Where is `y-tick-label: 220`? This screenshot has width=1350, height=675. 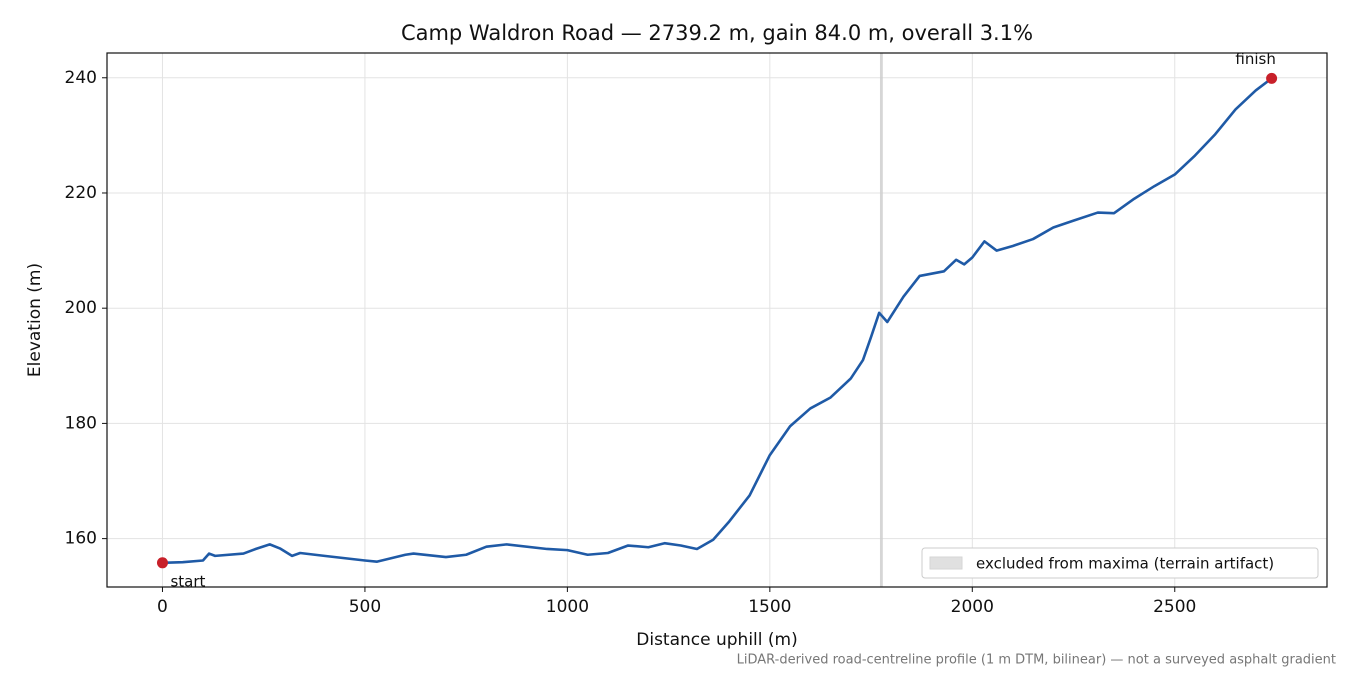 y-tick-label: 220 is located at coordinates (81, 193).